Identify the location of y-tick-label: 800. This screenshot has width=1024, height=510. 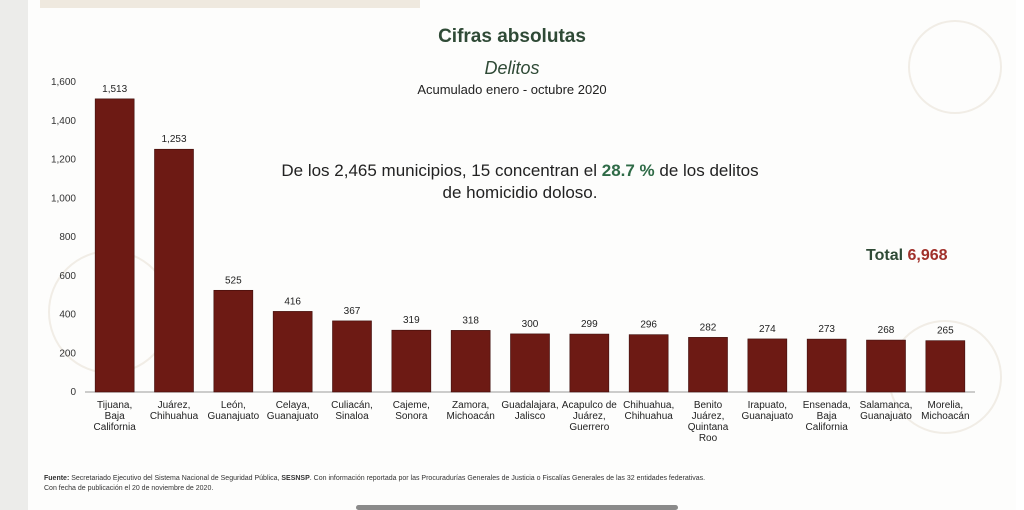
(67, 237).